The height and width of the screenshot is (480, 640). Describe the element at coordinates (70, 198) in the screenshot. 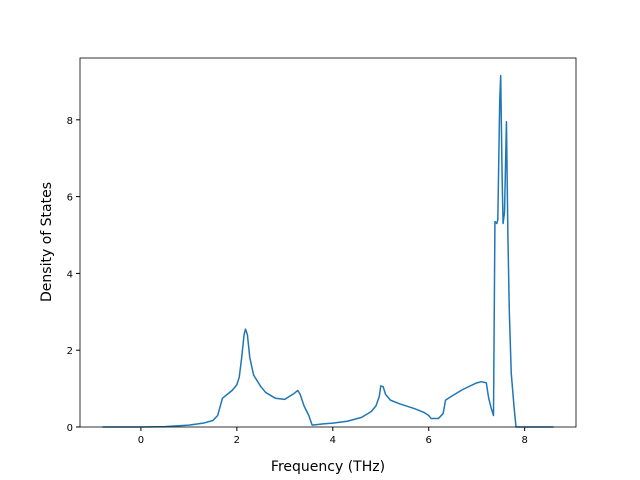

I see `y-tick-label: 6` at that location.